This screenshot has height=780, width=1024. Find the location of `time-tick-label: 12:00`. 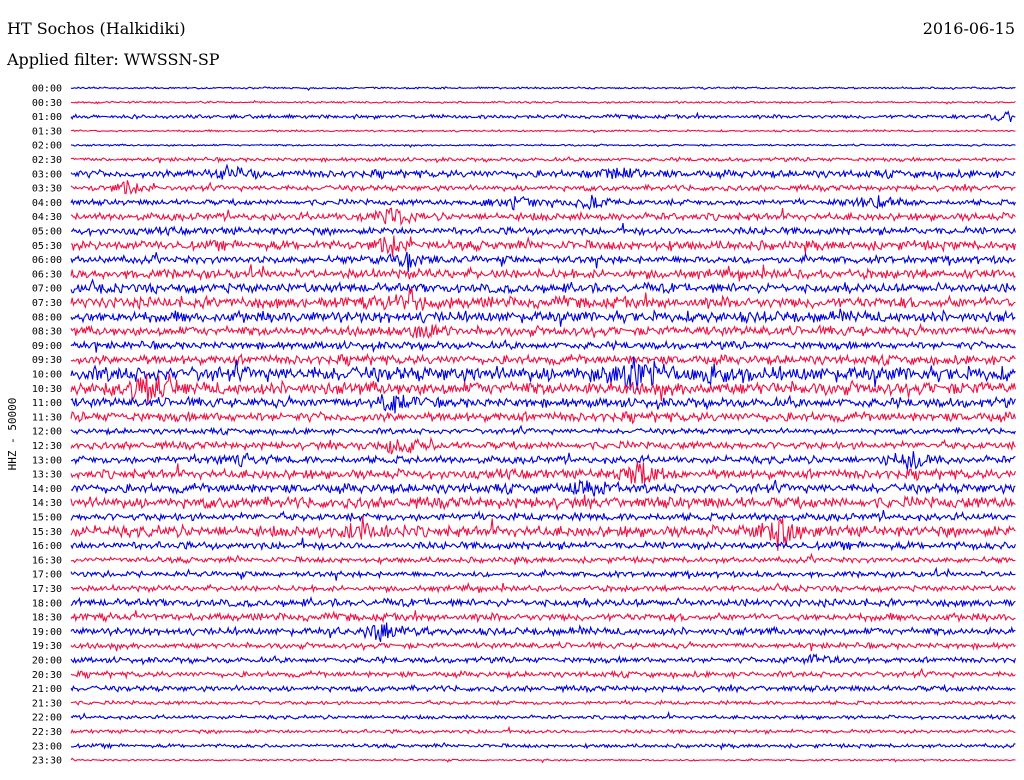

time-tick-label: 12:00 is located at coordinates (47, 432).